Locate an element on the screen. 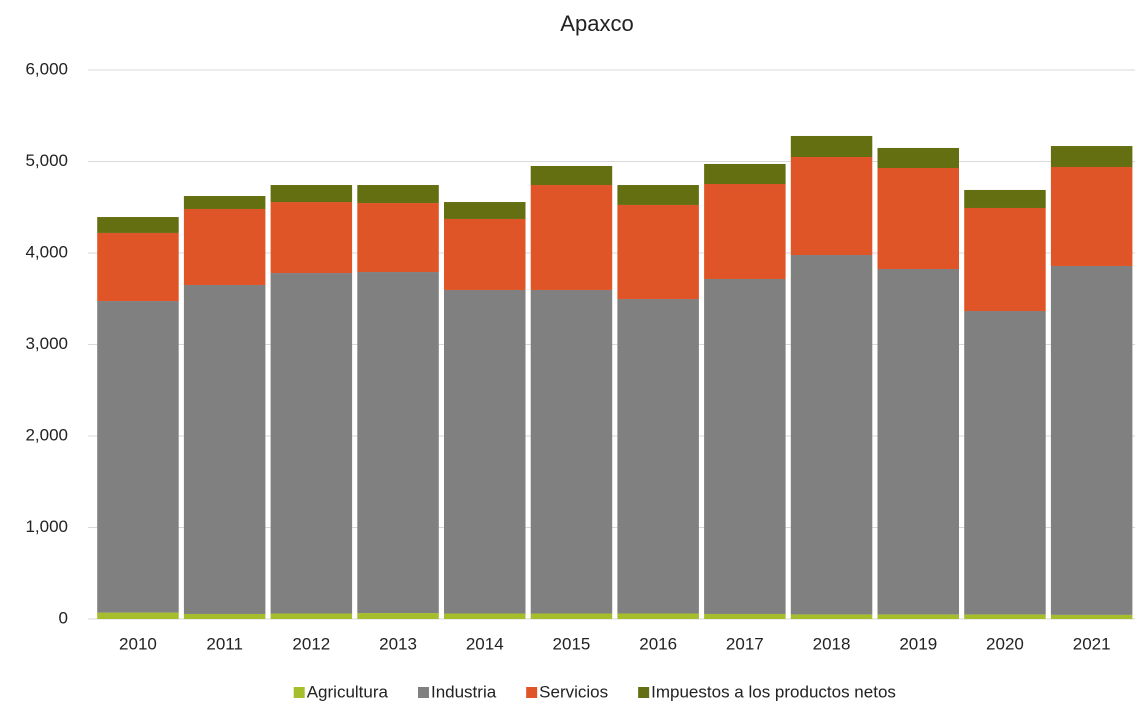  x-tick-label: 2012 is located at coordinates (311, 643).